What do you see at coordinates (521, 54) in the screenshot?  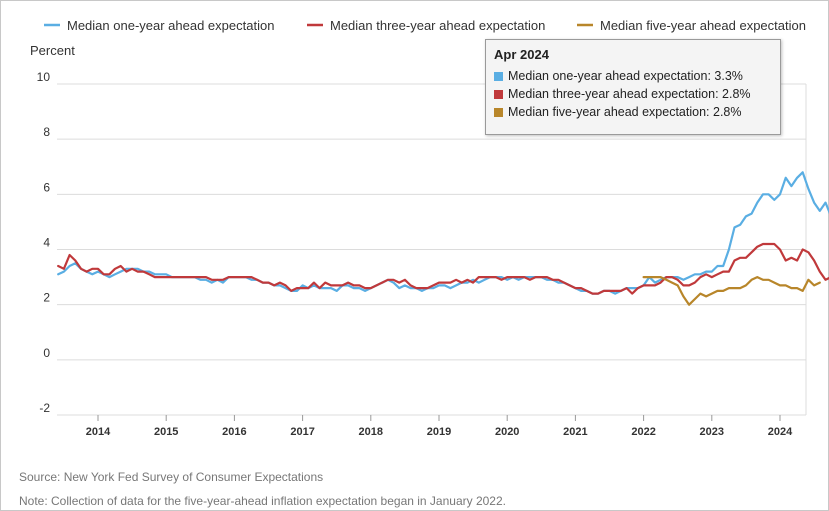 I see `tooltip-title: Apr 2024` at bounding box center [521, 54].